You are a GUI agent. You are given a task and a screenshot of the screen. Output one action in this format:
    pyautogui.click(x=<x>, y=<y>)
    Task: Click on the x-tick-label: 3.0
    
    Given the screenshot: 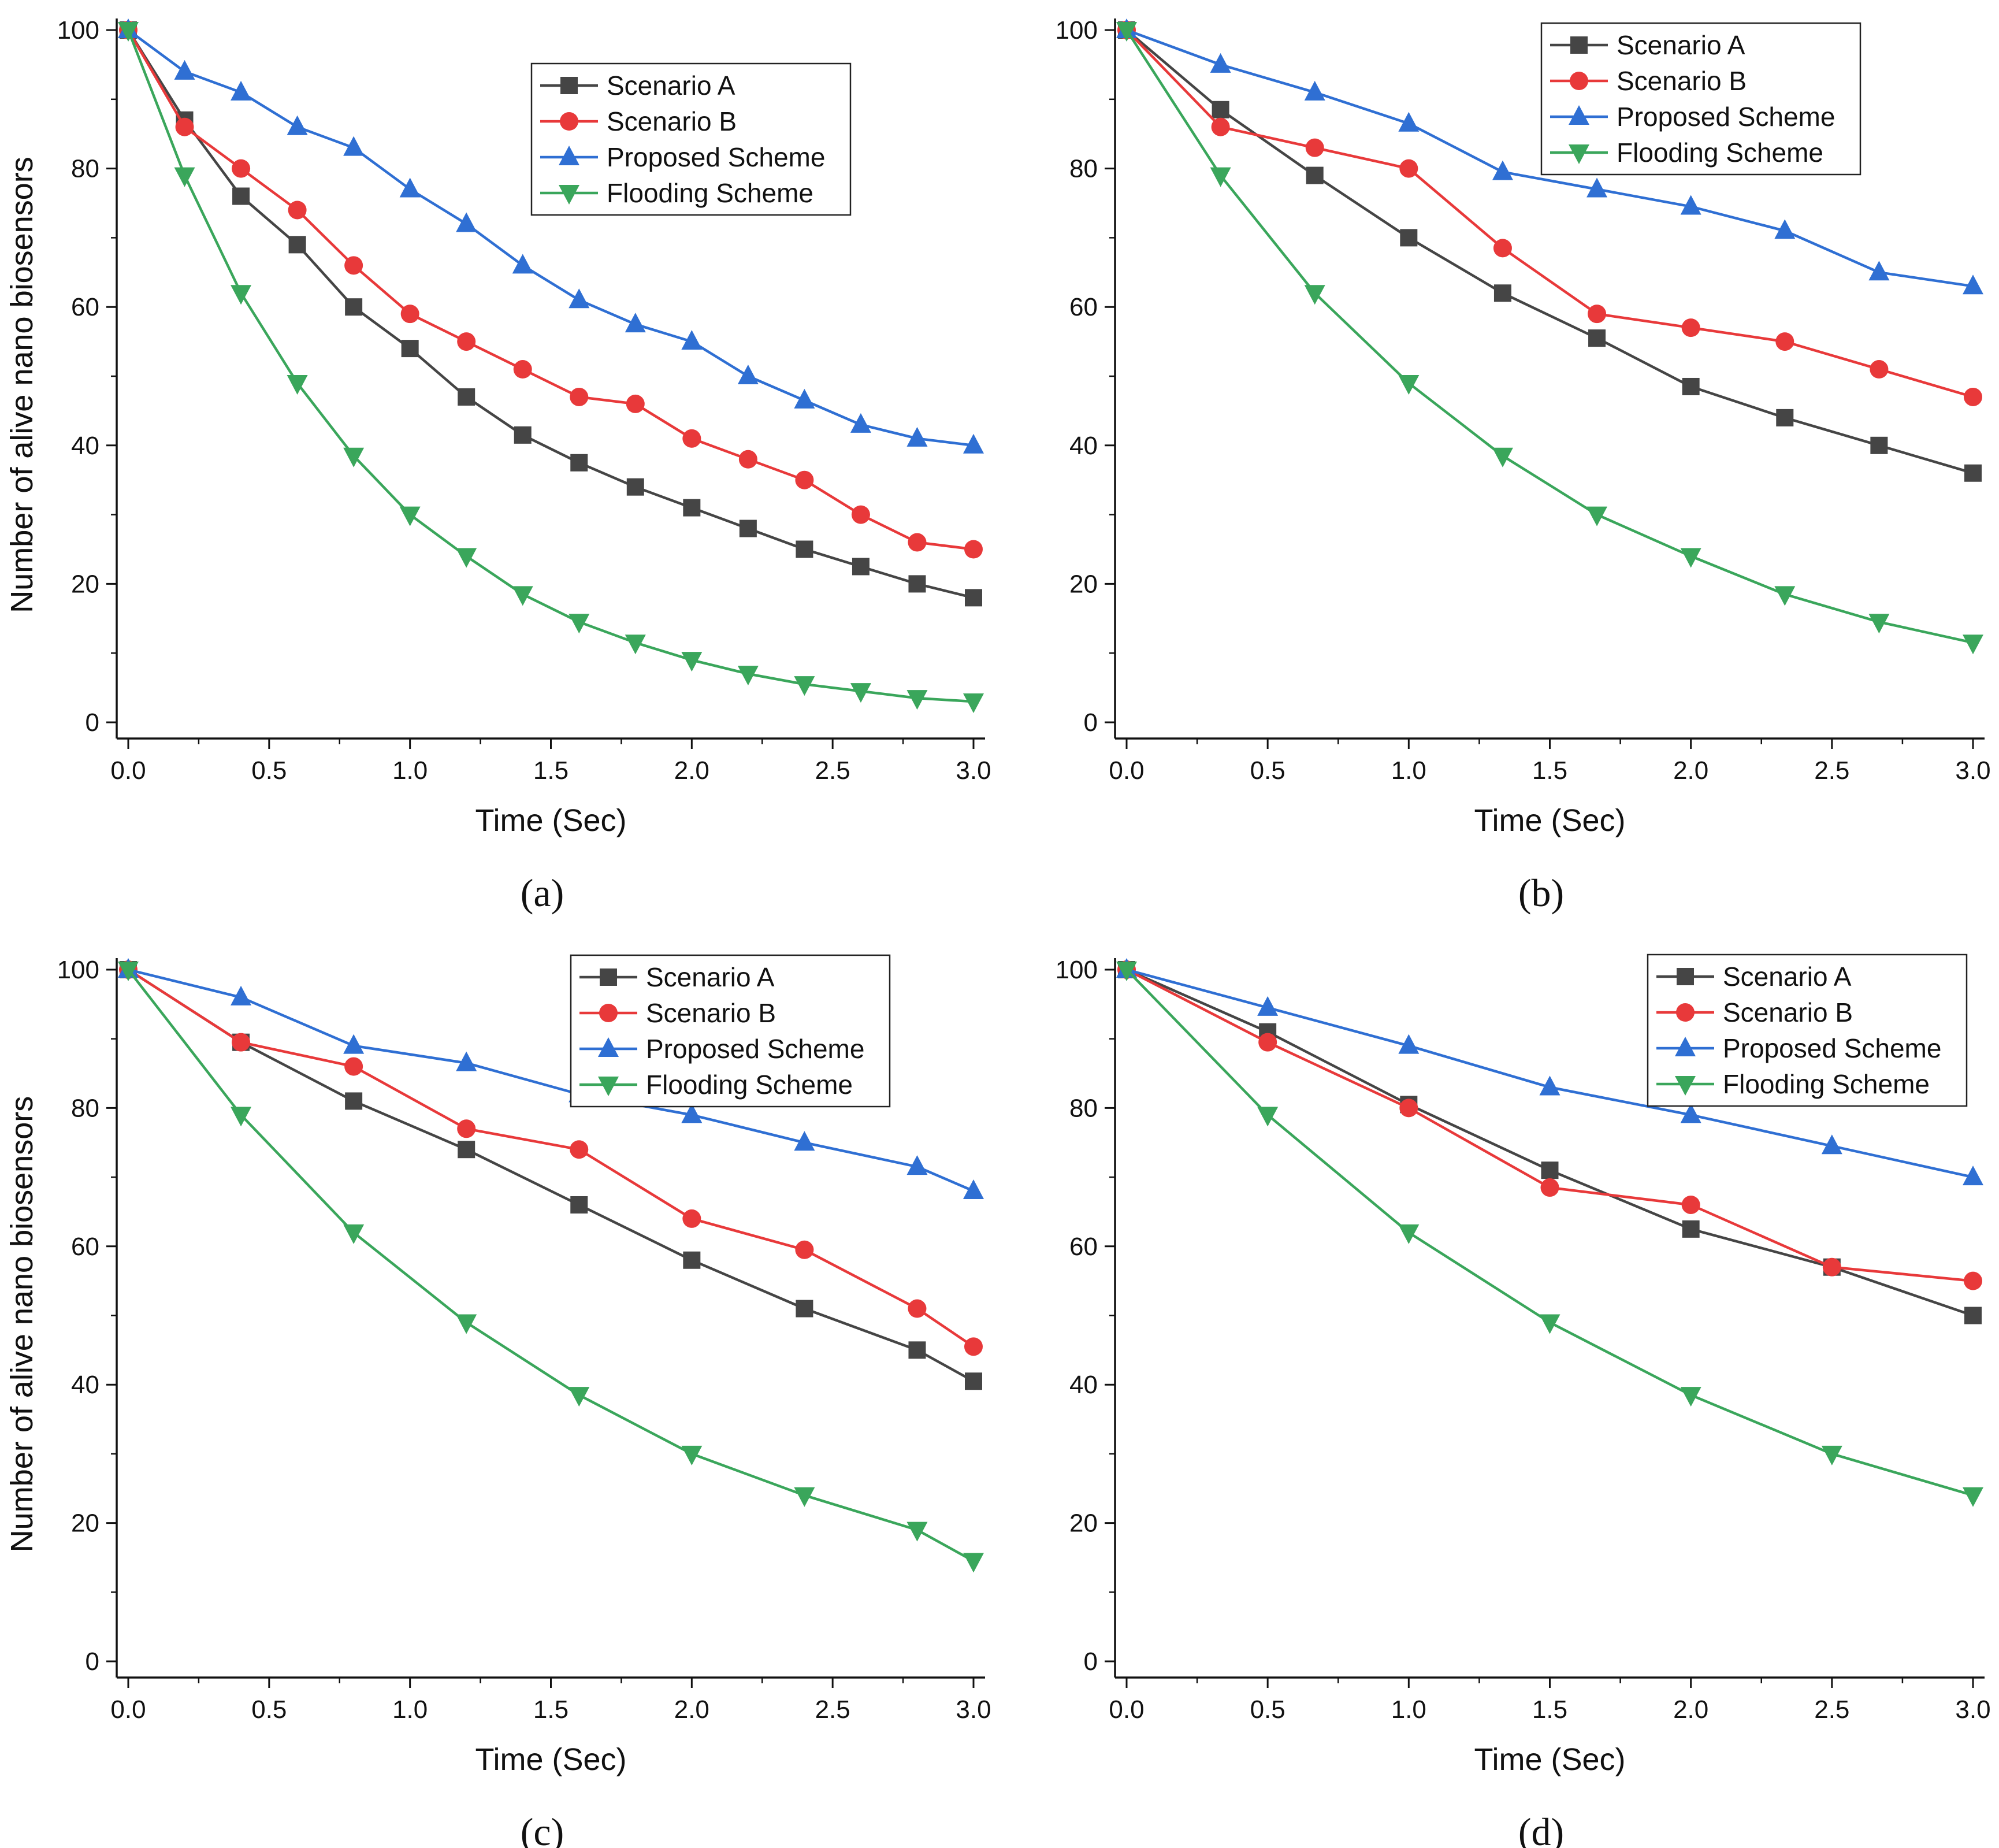 What is the action you would take?
    pyautogui.click(x=1973, y=1709)
    